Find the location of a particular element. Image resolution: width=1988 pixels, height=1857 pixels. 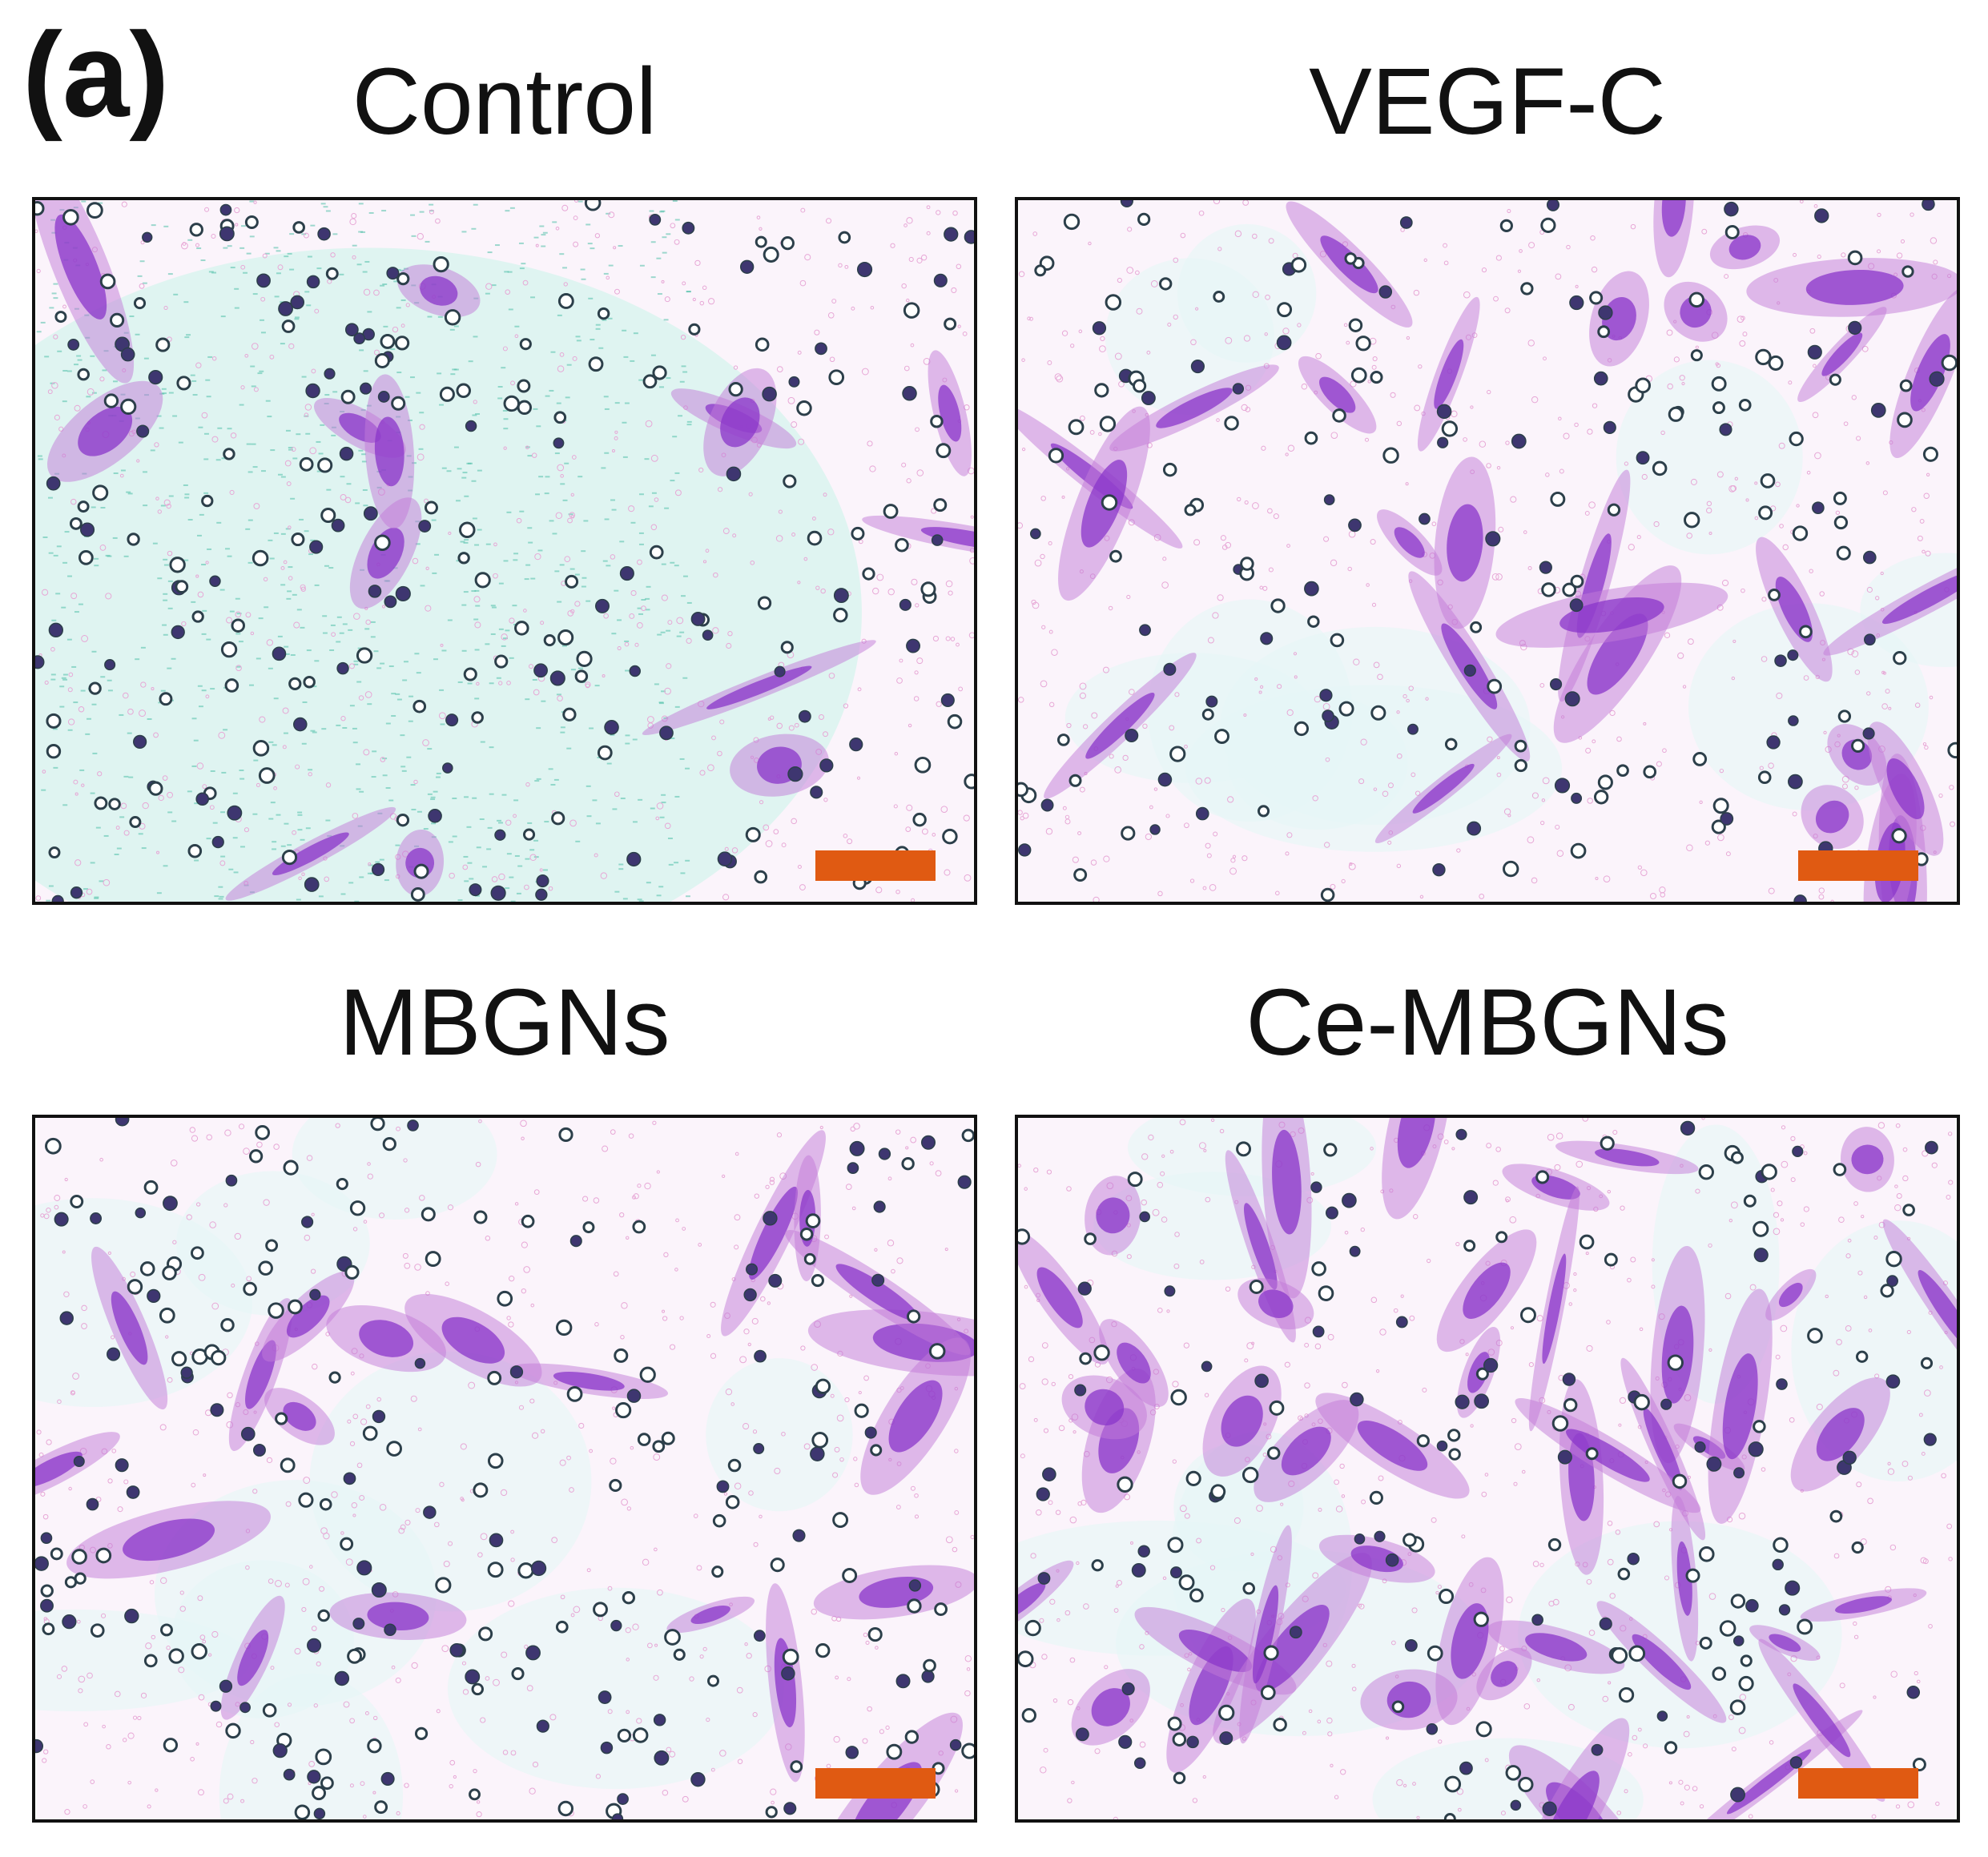

panel-title-mbgns: MBGNs is located at coordinates (504, 1023).